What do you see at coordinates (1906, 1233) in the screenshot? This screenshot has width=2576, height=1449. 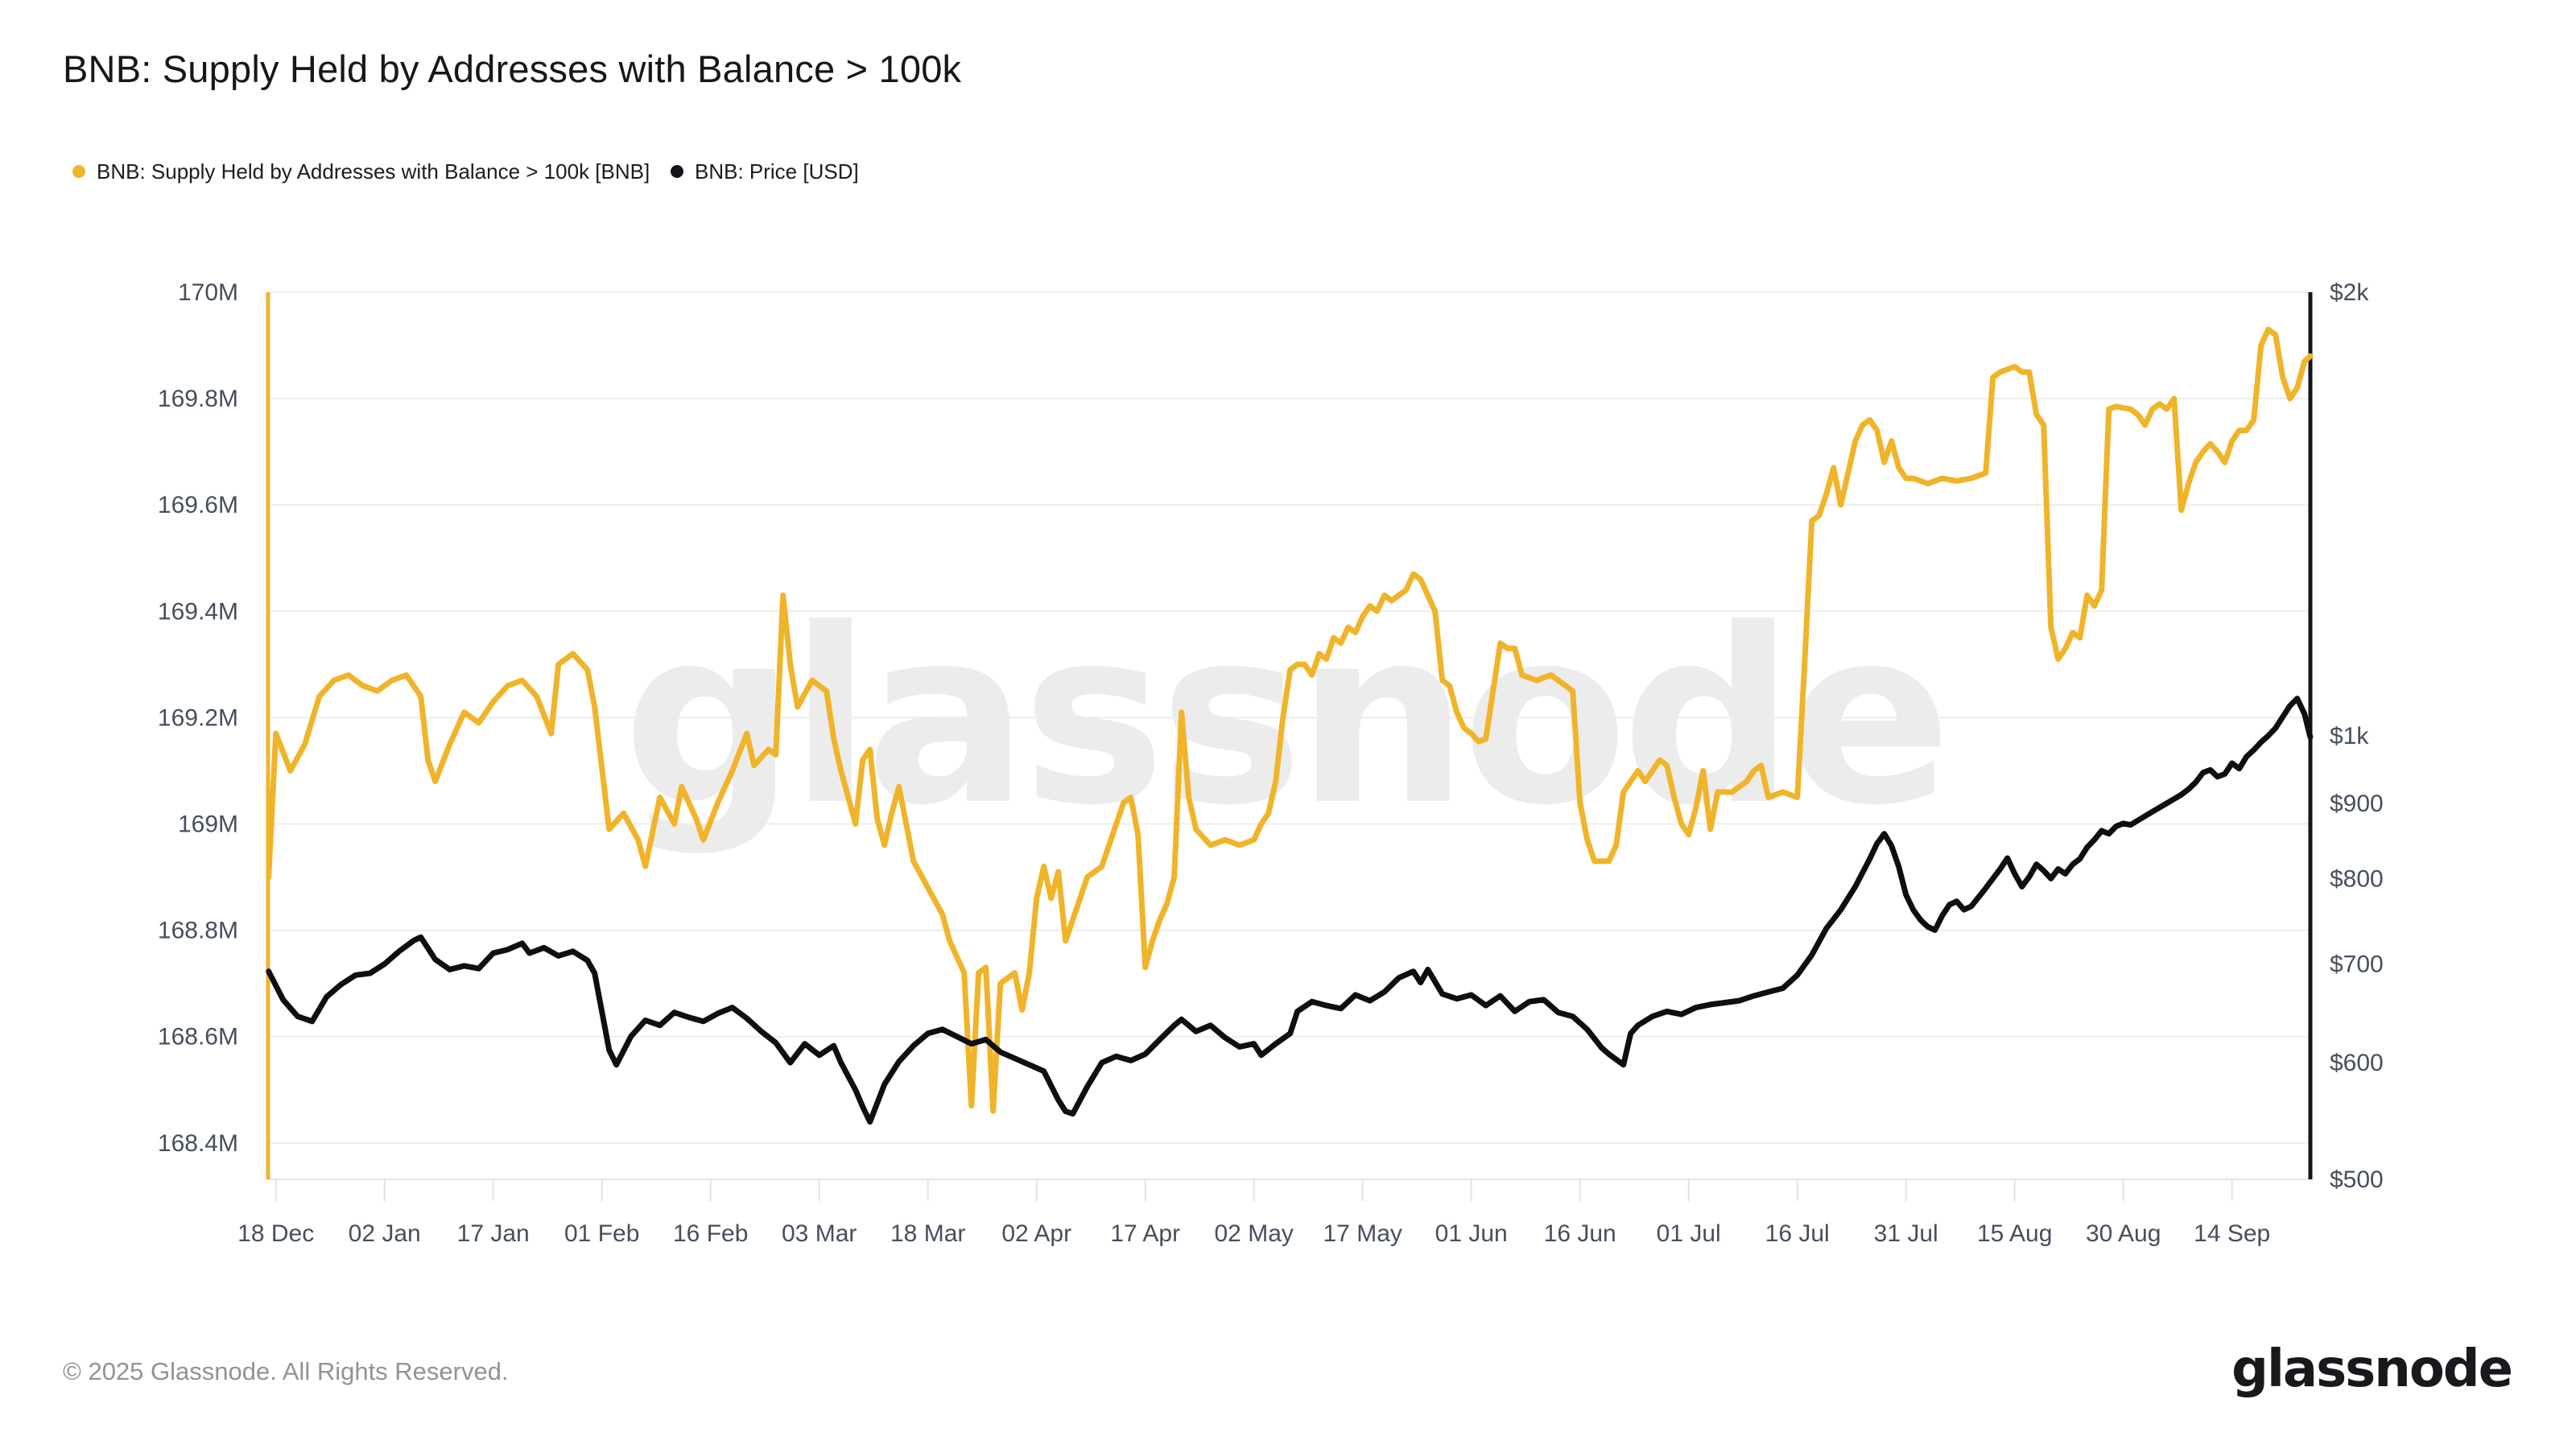 I see `x-axis-label: 31 Jul` at bounding box center [1906, 1233].